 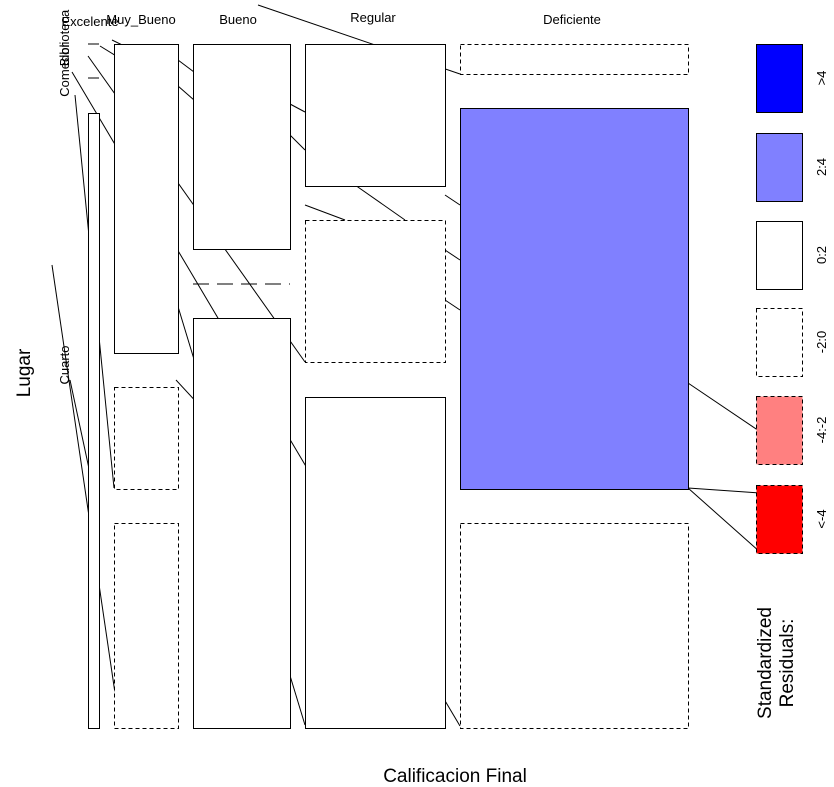 What do you see at coordinates (787, 663) in the screenshot?
I see `legend-title-line2: Residuals:` at bounding box center [787, 663].